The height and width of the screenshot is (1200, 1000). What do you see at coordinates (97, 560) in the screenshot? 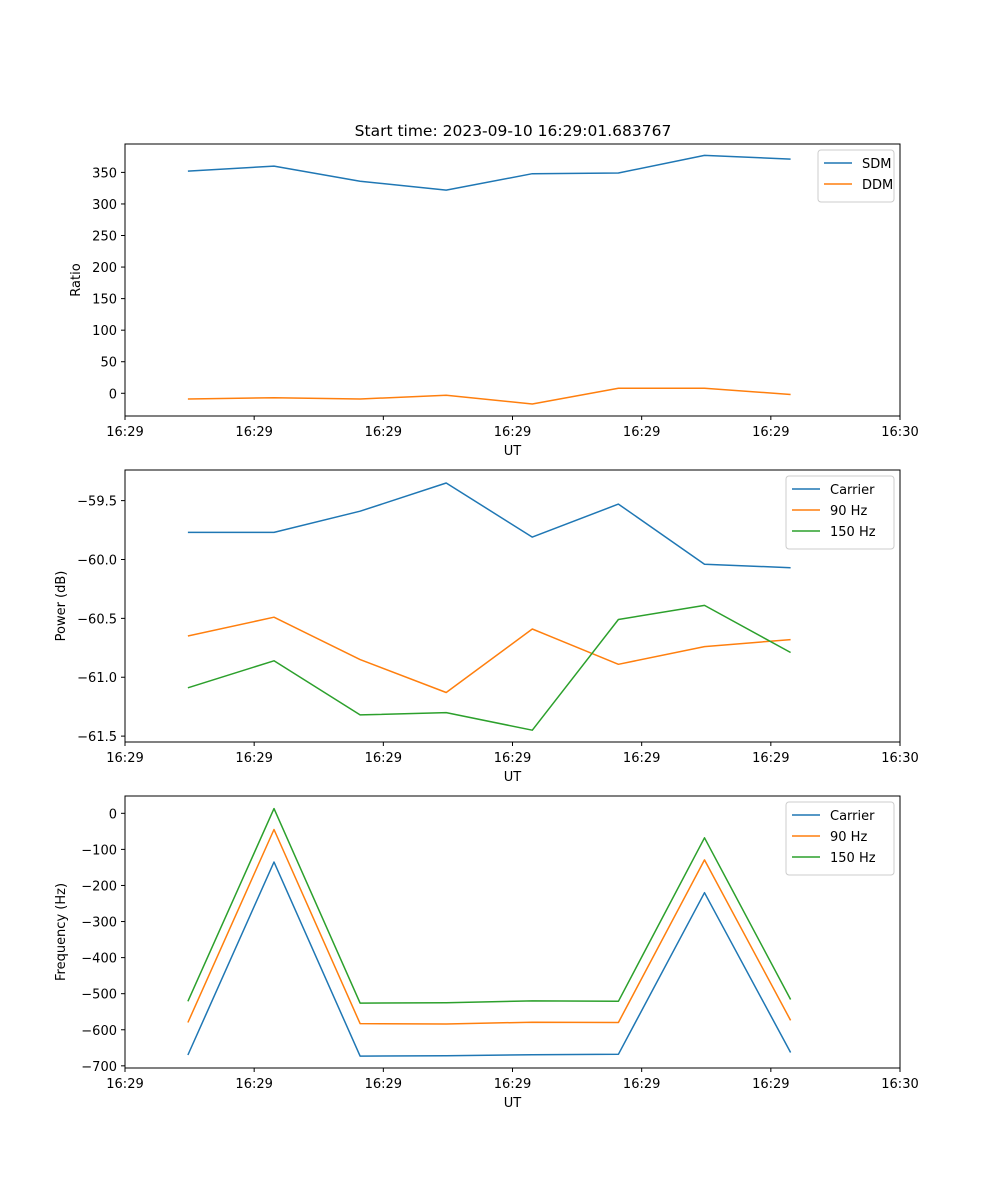
I see `y-tick-label: −60.0` at bounding box center [97, 560].